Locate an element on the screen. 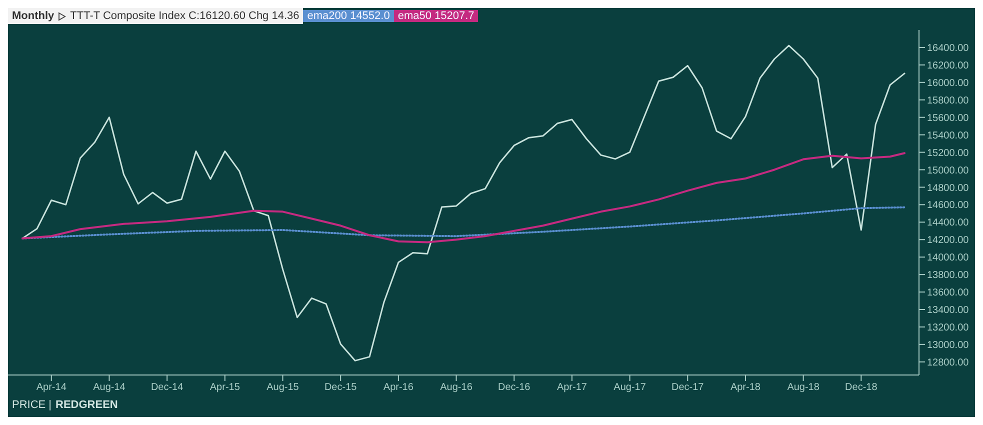 This screenshot has height=425, width=983. y-tick-label: 14800.00 is located at coordinates (948, 188).